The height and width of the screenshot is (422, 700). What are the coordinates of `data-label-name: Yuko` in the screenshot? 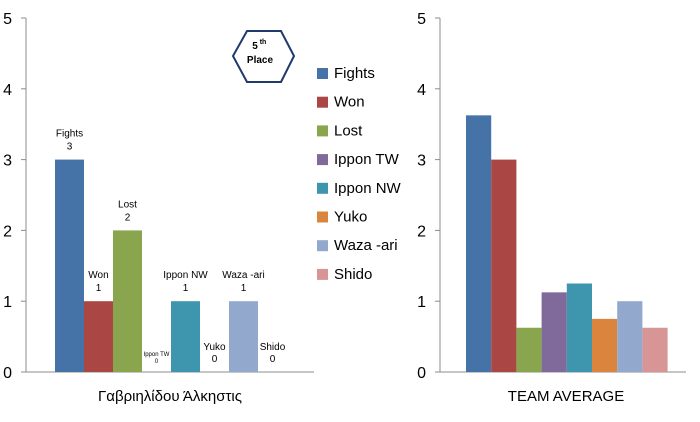 It's located at (214, 347).